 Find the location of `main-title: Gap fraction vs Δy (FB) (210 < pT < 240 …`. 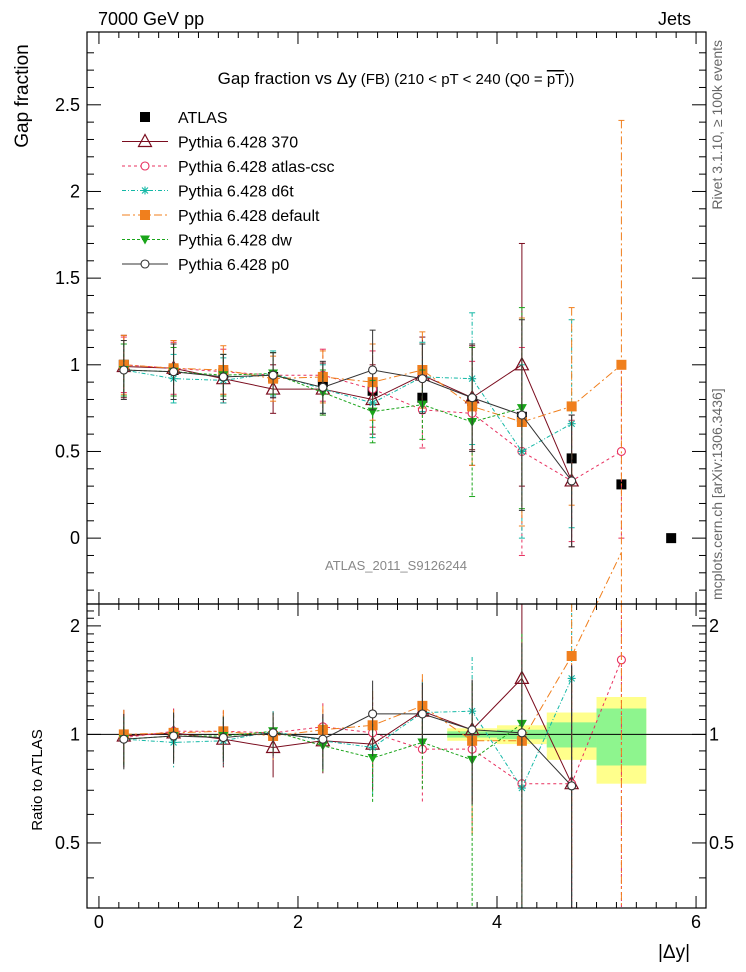

main-title: Gap fraction vs Δy (FB) (210 < pT < 240 … is located at coordinates (396, 78).